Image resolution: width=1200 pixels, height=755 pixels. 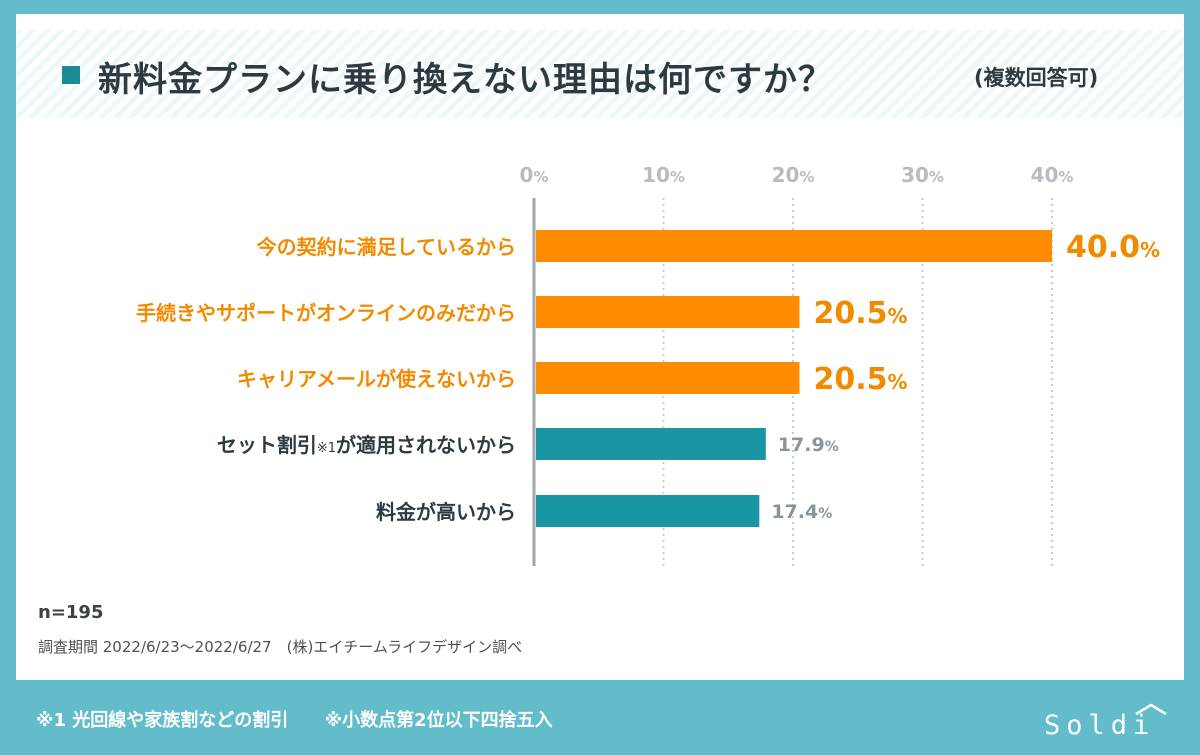 I want to click on title-square-marker, so click(x=71, y=75).